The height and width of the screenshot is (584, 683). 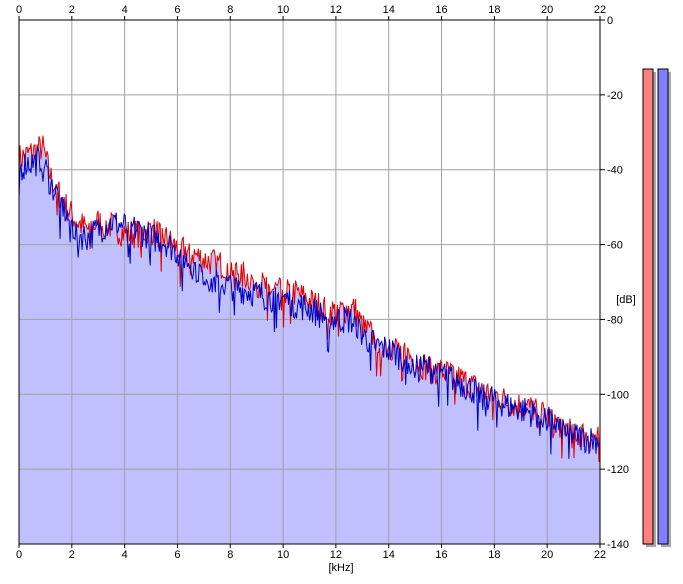 I want to click on x-tick-label-bottom: 10, so click(x=283, y=555).